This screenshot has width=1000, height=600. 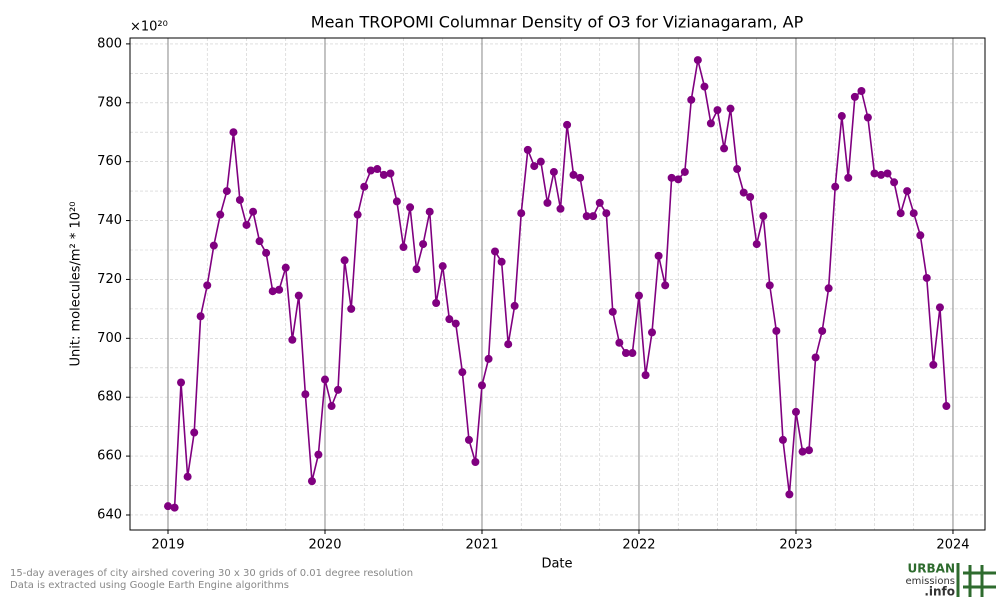 I want to click on y-tick-label: 800, so click(x=109, y=43).